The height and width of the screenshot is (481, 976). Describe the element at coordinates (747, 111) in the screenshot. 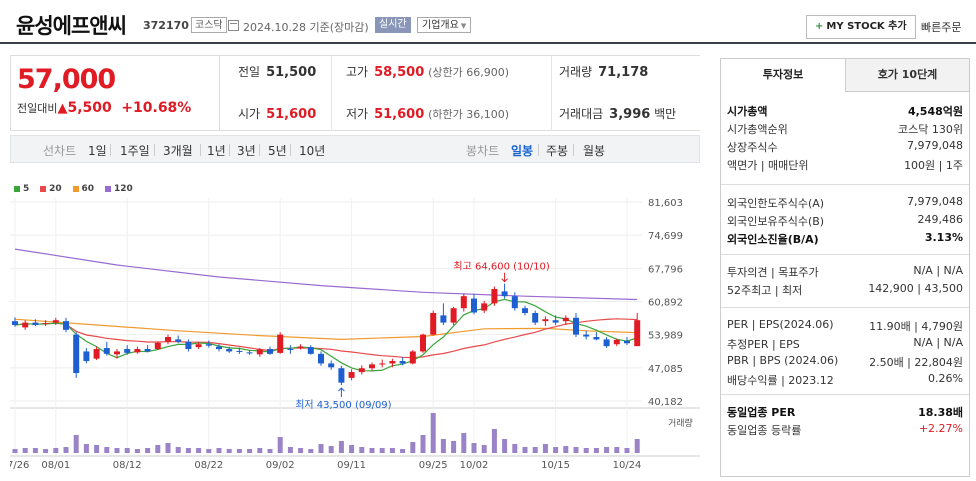

I see `invest-row-label: 시가총액` at that location.